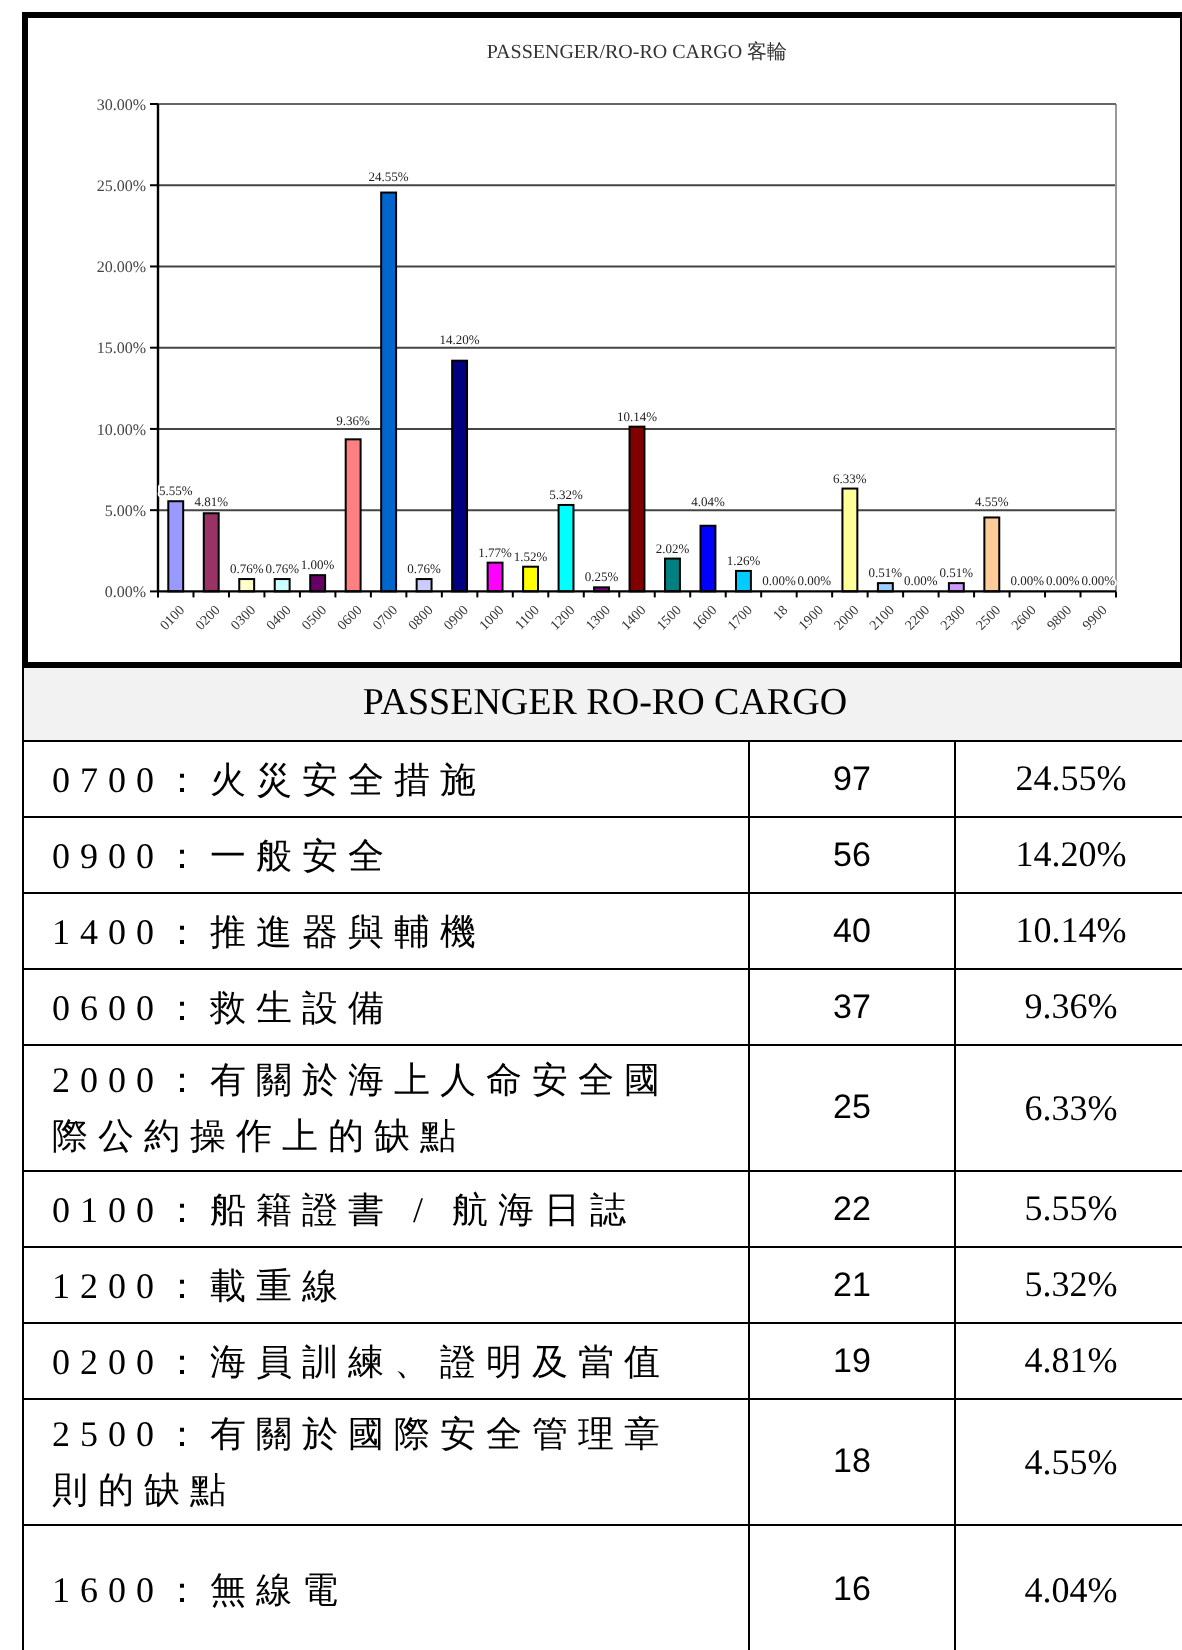  What do you see at coordinates (121, 348) in the screenshot?
I see `y-tick-label: 15.00%` at bounding box center [121, 348].